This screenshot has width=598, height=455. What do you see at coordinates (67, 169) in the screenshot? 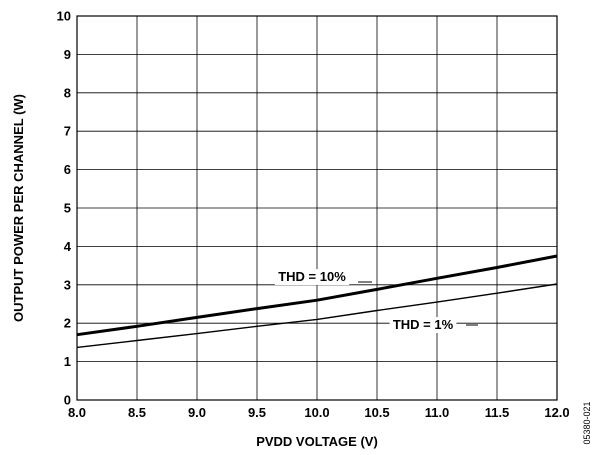
I see `y-tick-label: 6` at bounding box center [67, 169].